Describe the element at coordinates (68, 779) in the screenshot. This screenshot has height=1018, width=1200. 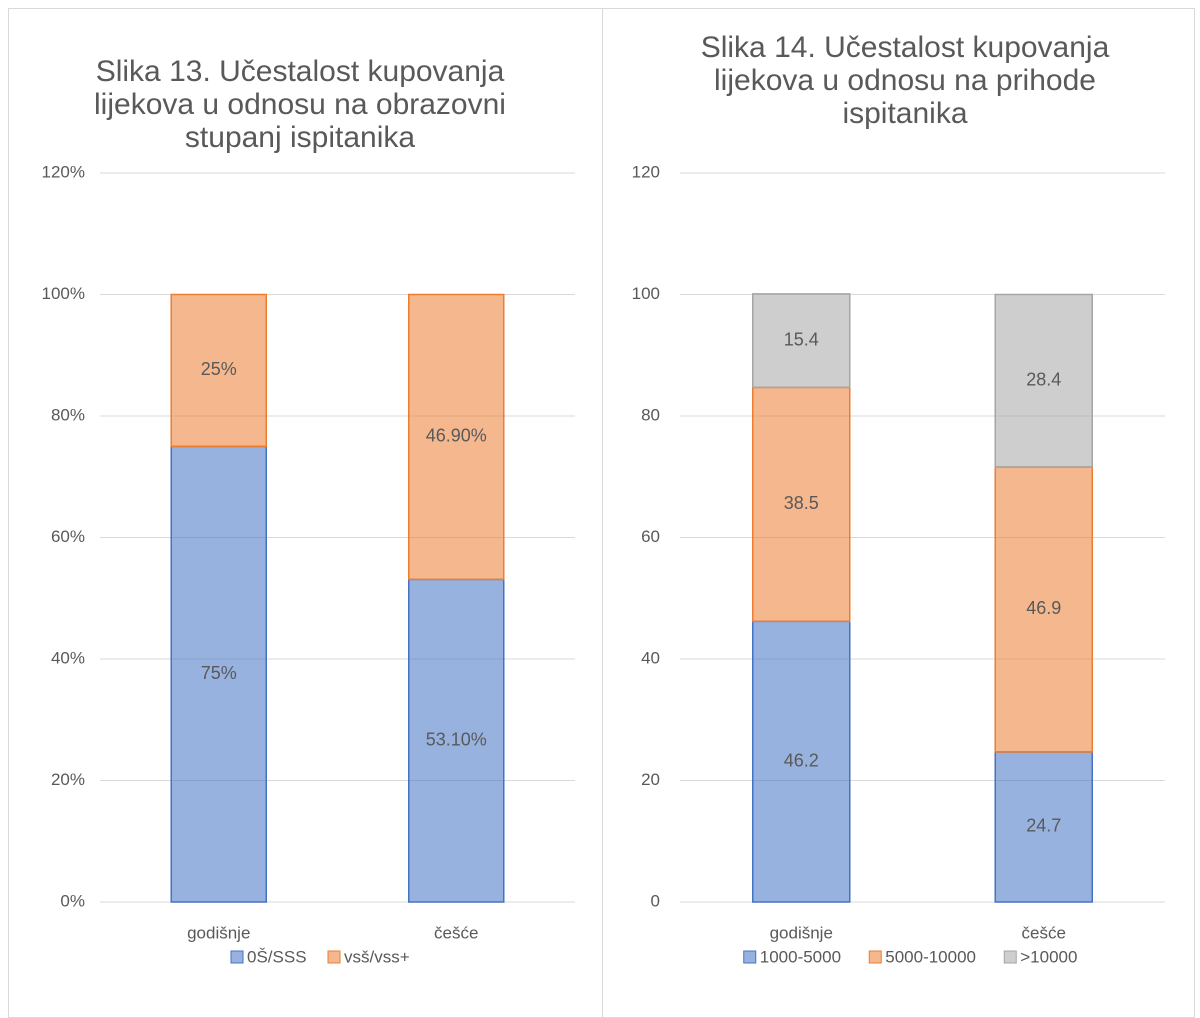
I see `y-tick-label: 20%` at that location.